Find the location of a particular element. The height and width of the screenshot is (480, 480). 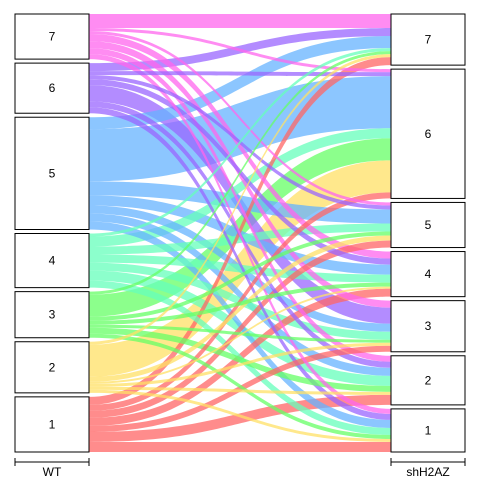

stratum-label-shH2AZ-2: 2 is located at coordinates (428, 380).